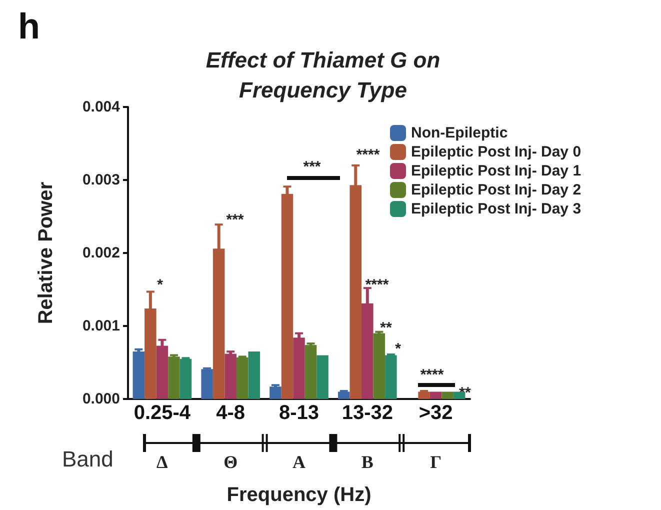 This screenshot has width=661, height=510. What do you see at coordinates (436, 462) in the screenshot?
I see `text: Γ` at bounding box center [436, 462].